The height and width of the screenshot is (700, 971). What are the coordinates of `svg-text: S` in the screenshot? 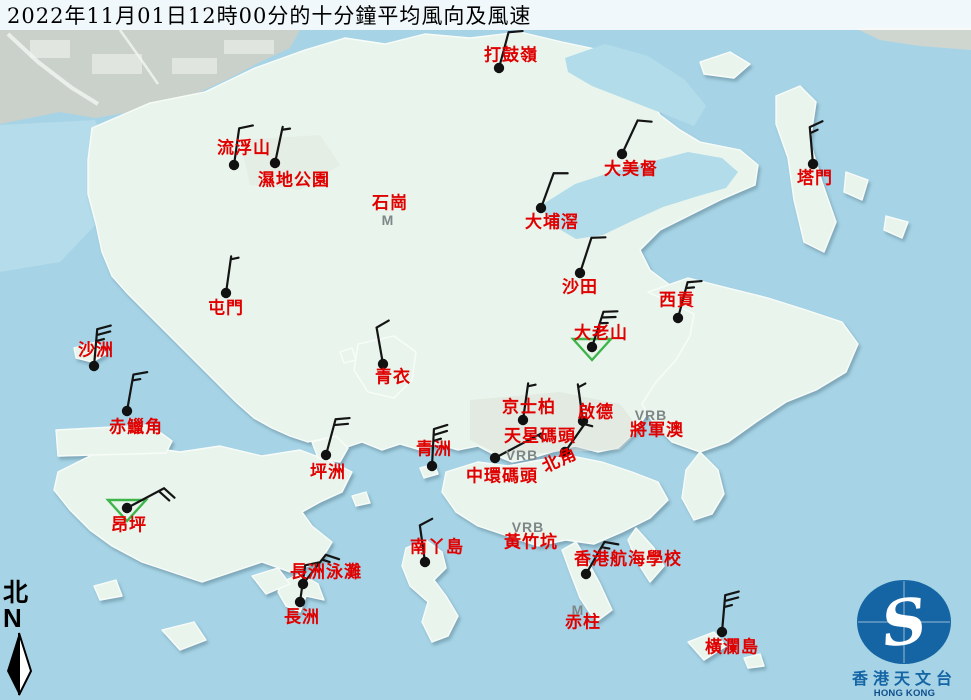 It's located at (904, 622).